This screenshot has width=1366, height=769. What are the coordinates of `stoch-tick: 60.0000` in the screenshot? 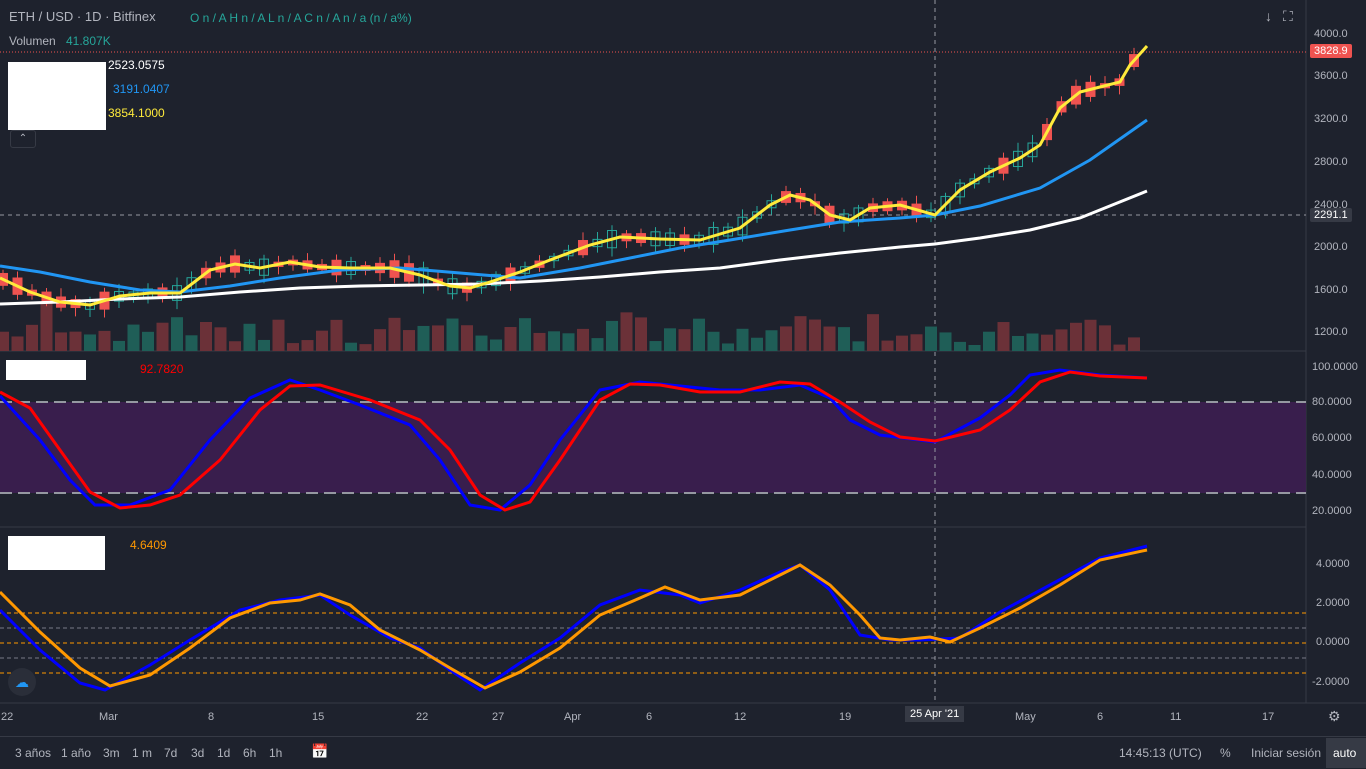 It's located at (1332, 438).